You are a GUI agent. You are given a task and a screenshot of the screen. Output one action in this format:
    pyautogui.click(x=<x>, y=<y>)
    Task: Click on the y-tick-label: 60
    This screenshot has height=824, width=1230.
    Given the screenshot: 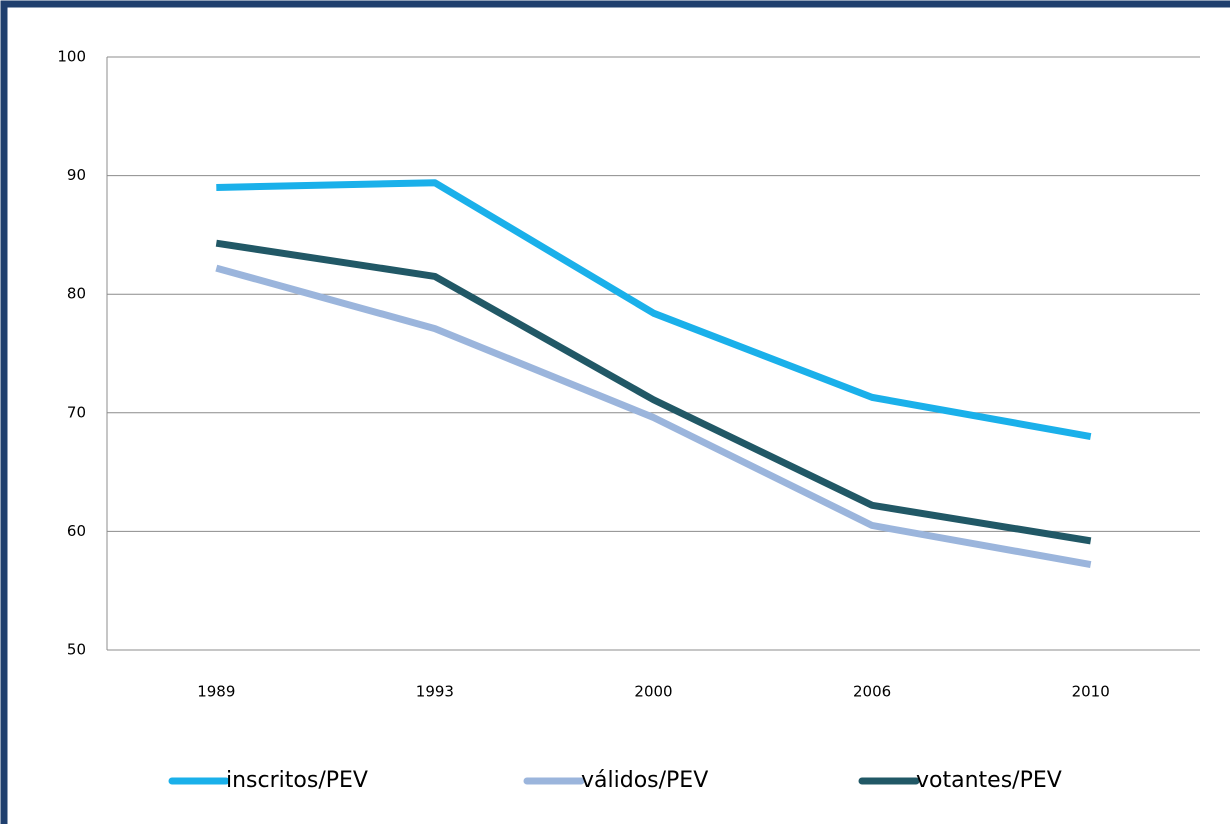 What is the action you would take?
    pyautogui.click(x=76, y=531)
    